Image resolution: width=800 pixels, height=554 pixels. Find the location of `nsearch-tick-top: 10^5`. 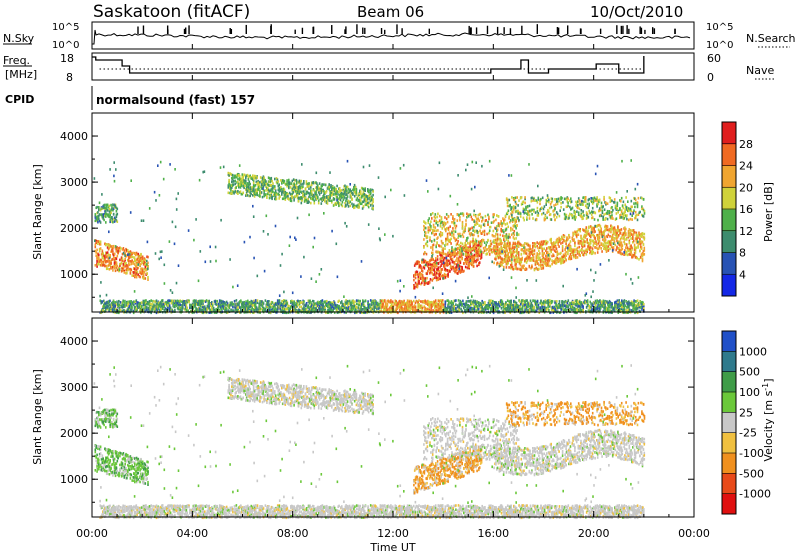

nsearch-tick-top: 10^5 is located at coordinates (719, 27).